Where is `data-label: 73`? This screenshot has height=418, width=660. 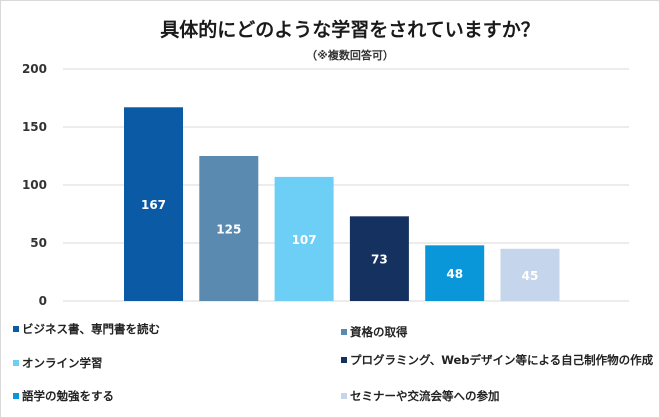
data-label: 73 is located at coordinates (379, 260).